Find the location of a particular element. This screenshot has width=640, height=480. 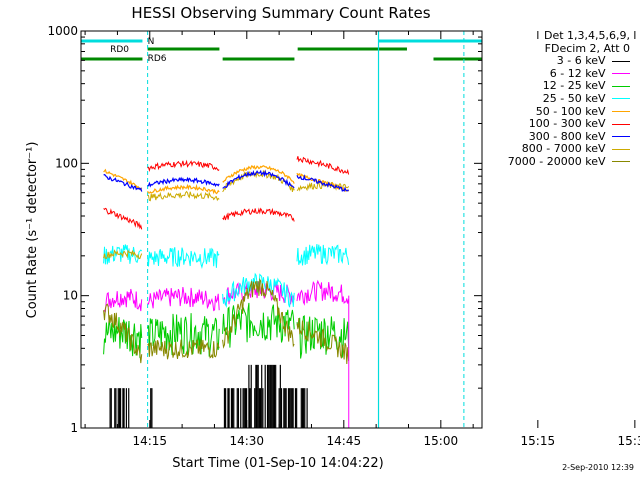

x-tick-label: 15:30 is located at coordinates (629, 441).